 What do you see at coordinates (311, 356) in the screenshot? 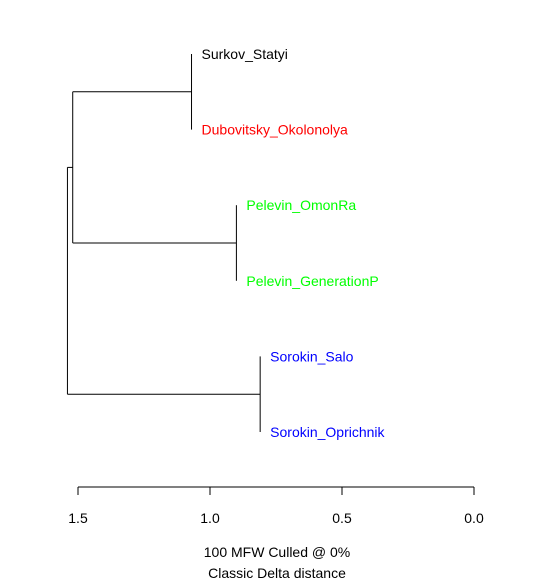
I see `leaf-label: Sorokin_Salo` at bounding box center [311, 356].